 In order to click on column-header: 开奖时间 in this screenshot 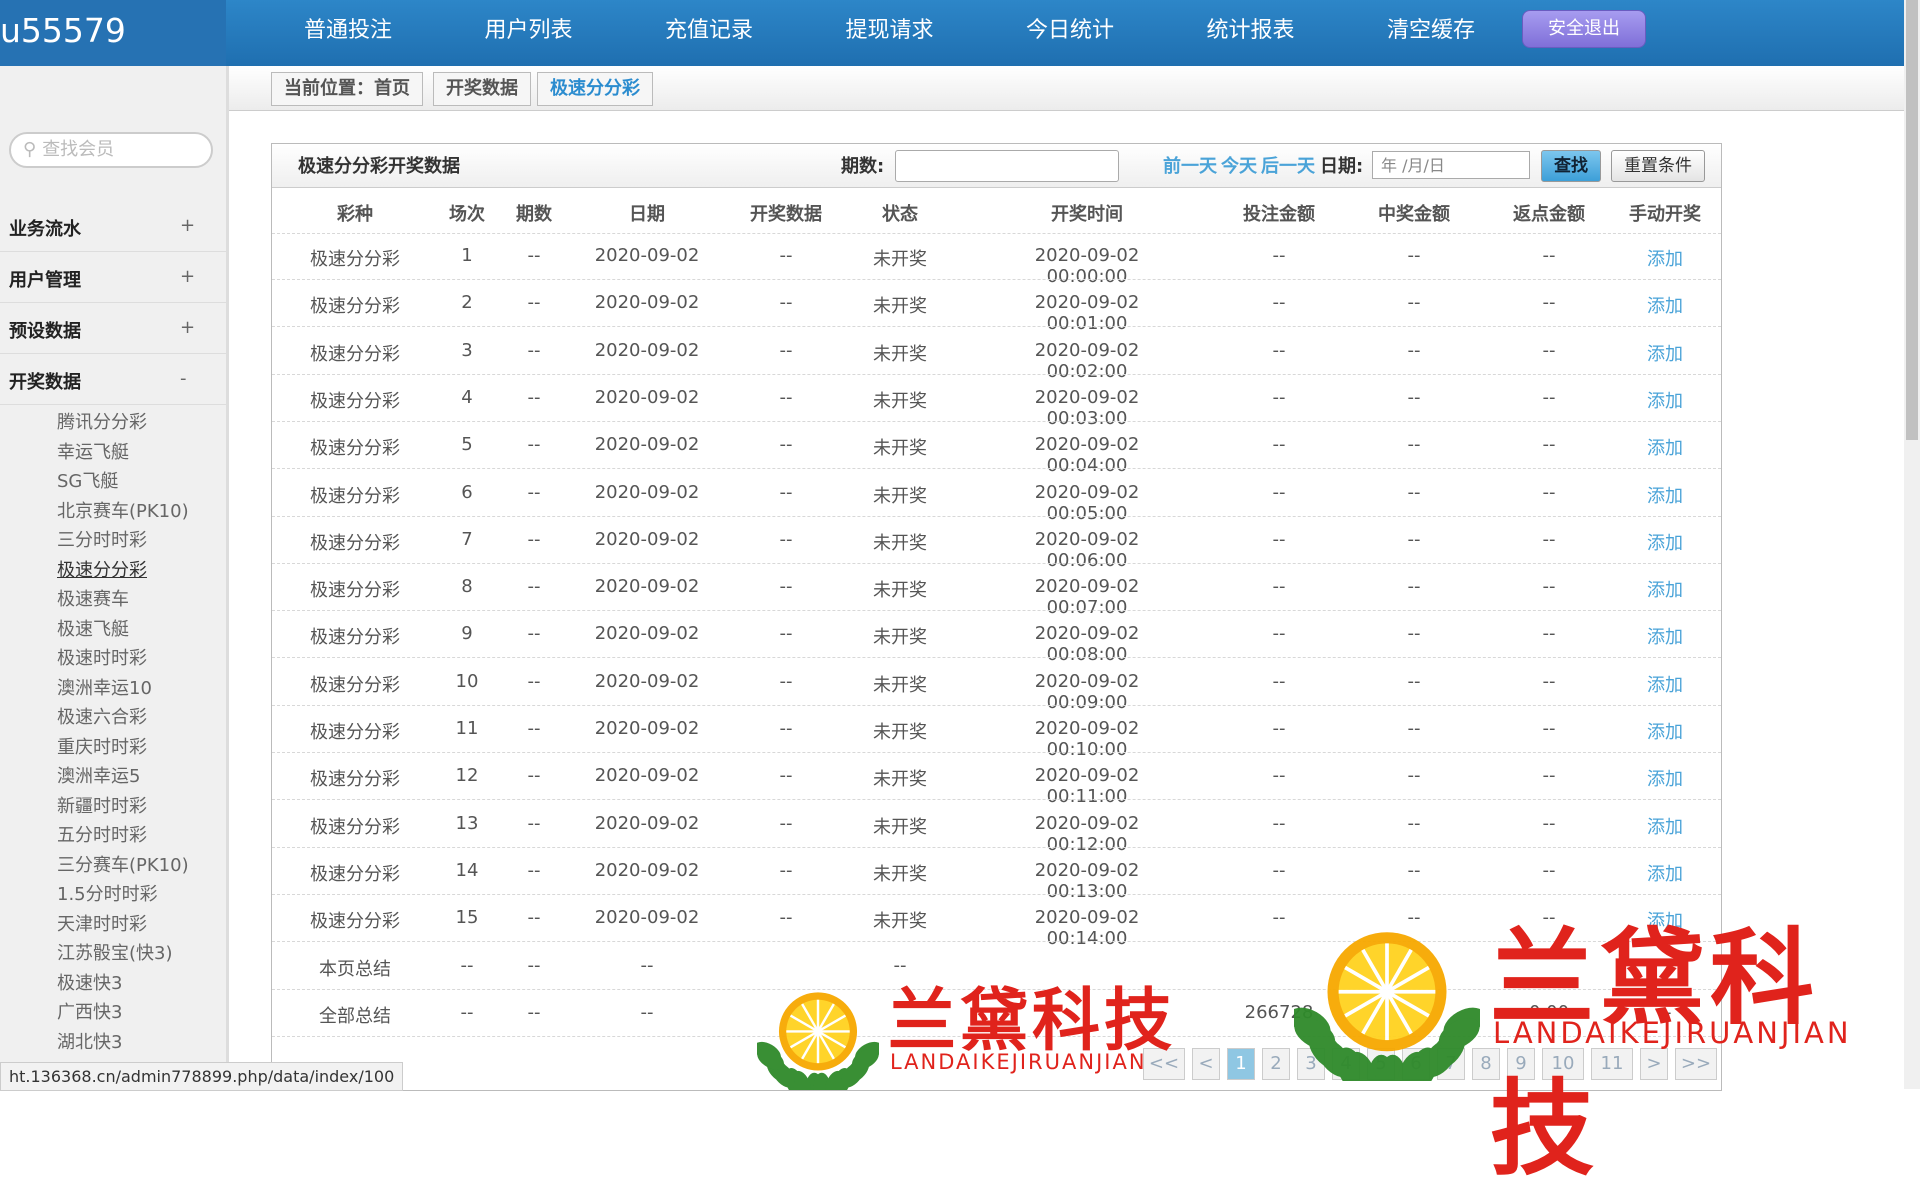, I will do `click(1087, 214)`.